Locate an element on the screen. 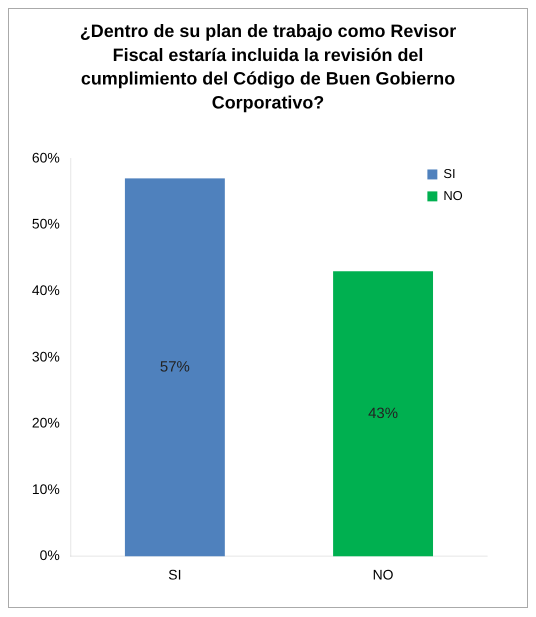 The image size is (536, 617). y-tick-label: 40% is located at coordinates (46, 290).